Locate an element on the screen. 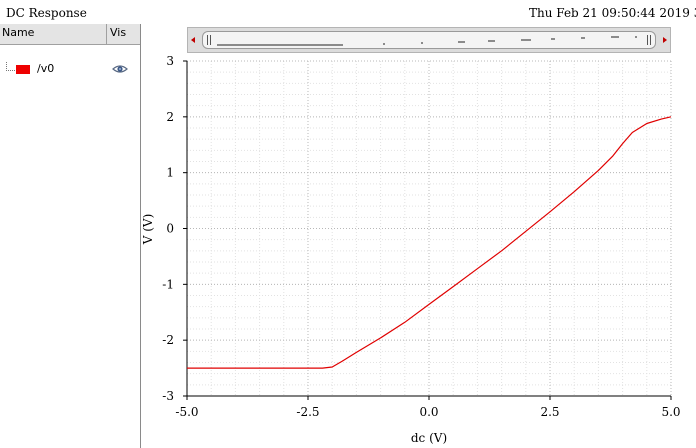 The image size is (696, 448). tree-connector is located at coordinates (10, 66).